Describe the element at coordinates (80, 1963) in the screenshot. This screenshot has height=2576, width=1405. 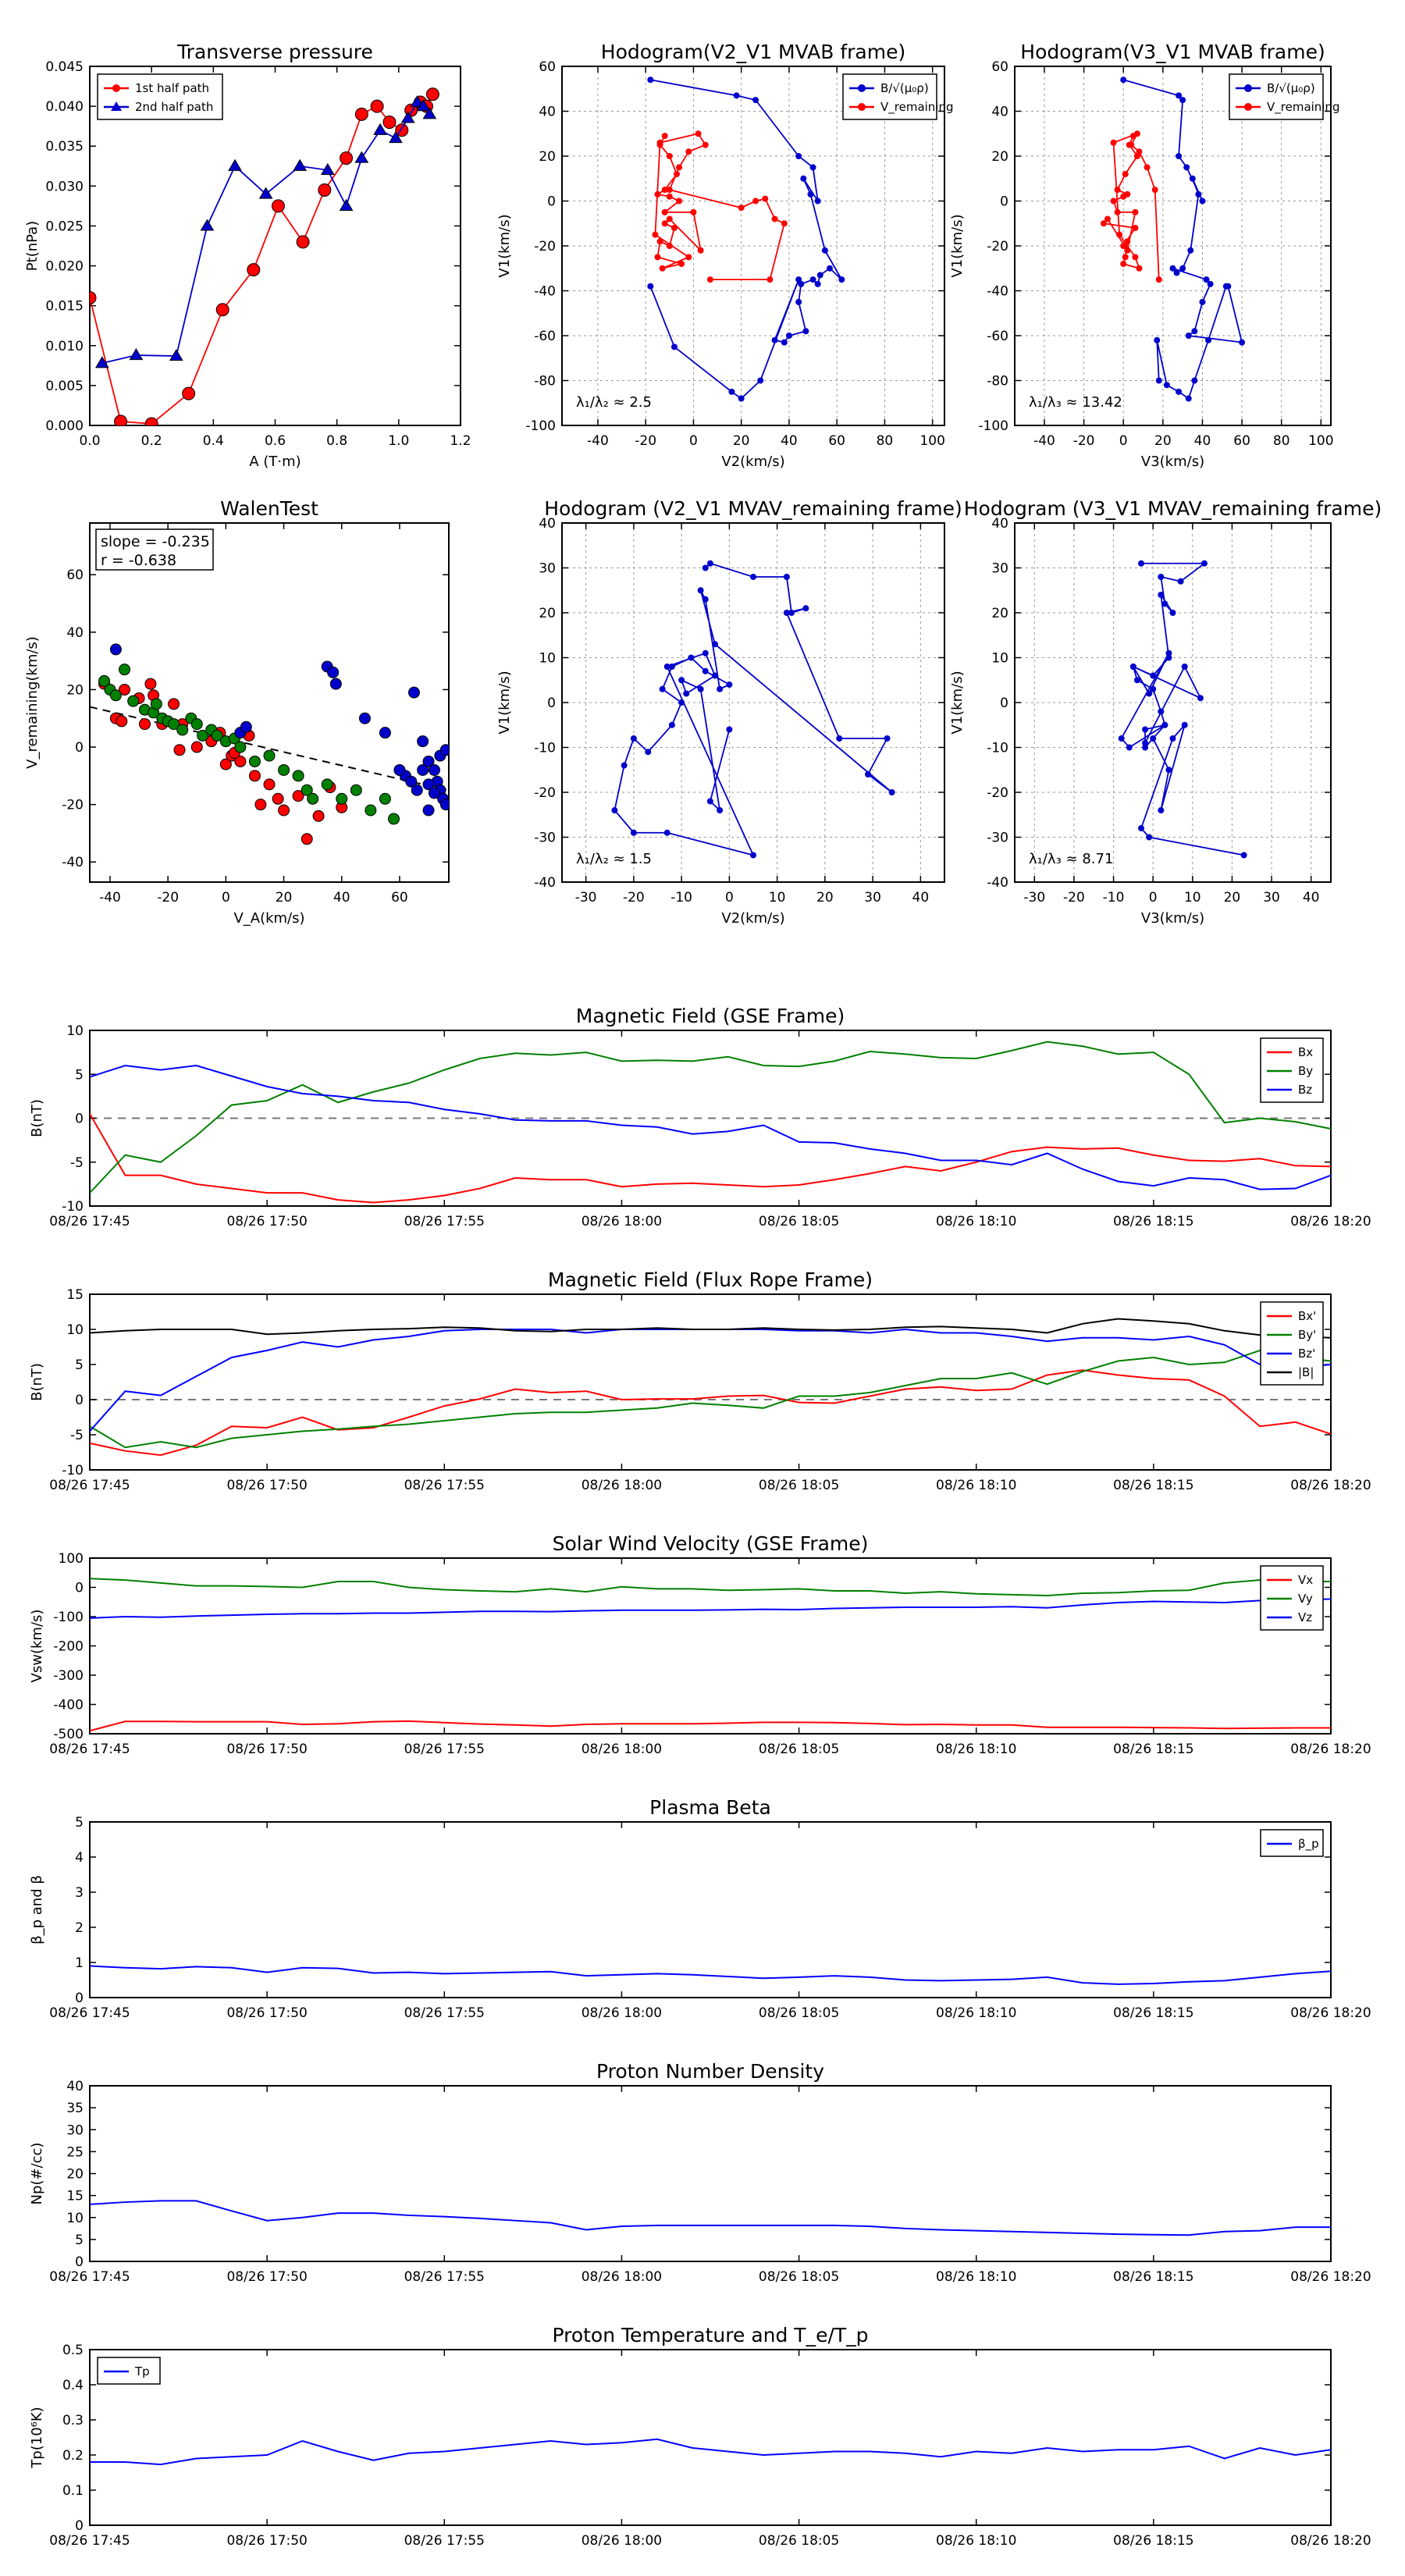
I see `y-tick-label: 1` at that location.